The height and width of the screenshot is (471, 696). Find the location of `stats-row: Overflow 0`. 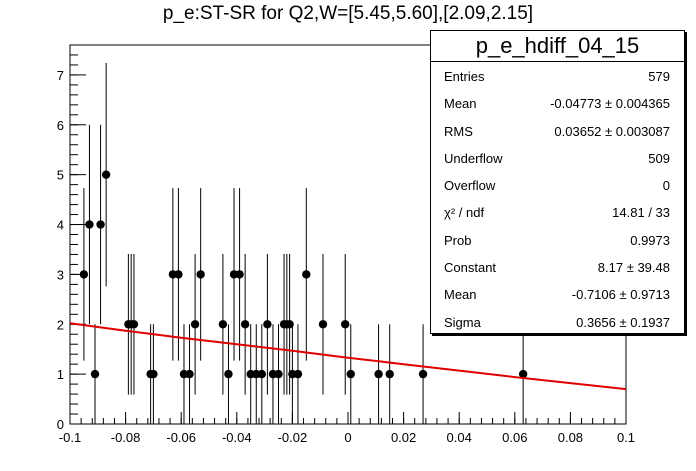

stats-row: Overflow 0 is located at coordinates (557, 184).